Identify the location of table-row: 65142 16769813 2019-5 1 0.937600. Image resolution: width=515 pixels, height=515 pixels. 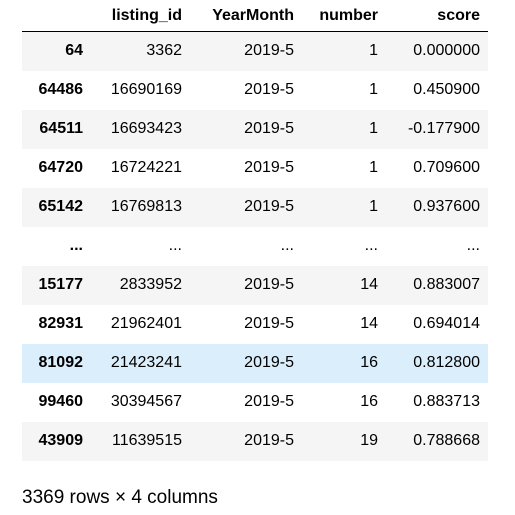
(255, 207).